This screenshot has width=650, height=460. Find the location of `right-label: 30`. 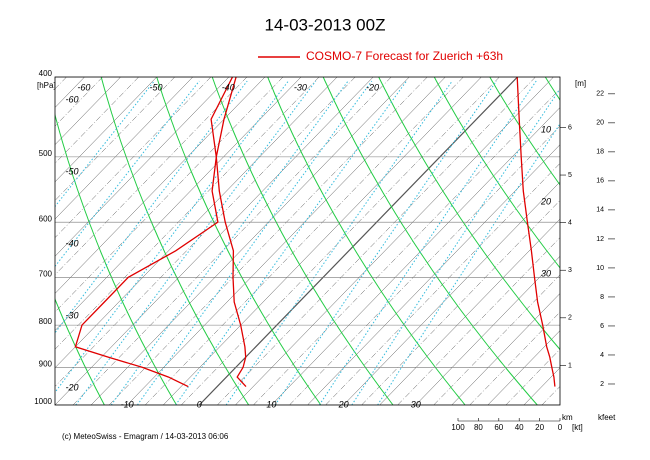

right-label: 30 is located at coordinates (546, 273).